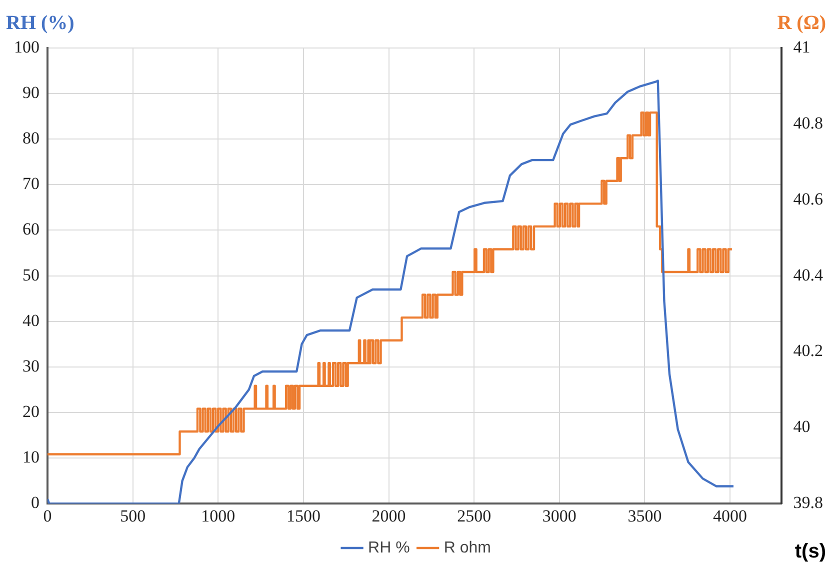 The height and width of the screenshot is (566, 837). I want to click on y-tick-label: 30, so click(31, 366).